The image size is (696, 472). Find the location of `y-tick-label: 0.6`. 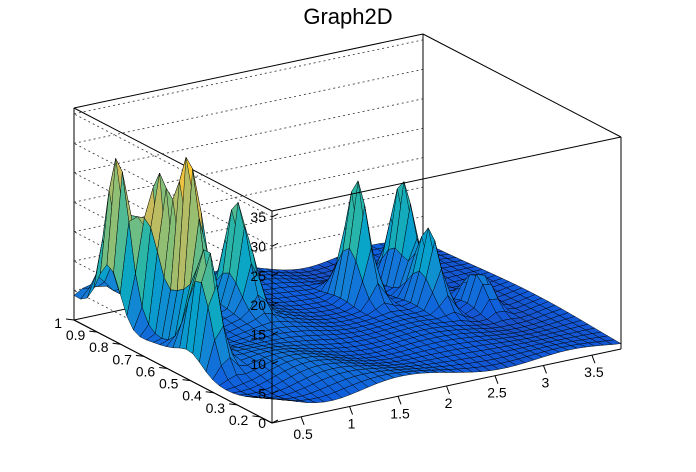

y-tick-label: 0.6 is located at coordinates (146, 371).